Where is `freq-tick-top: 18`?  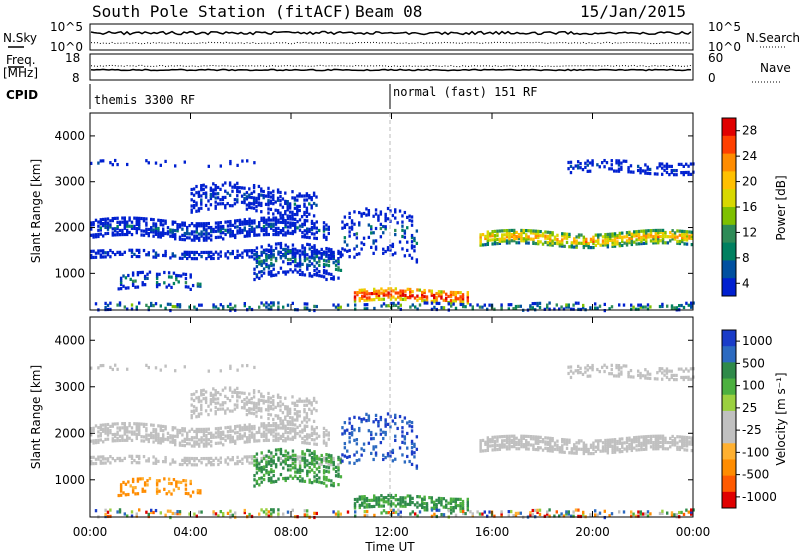 freq-tick-top: 18 is located at coordinates (72, 58).